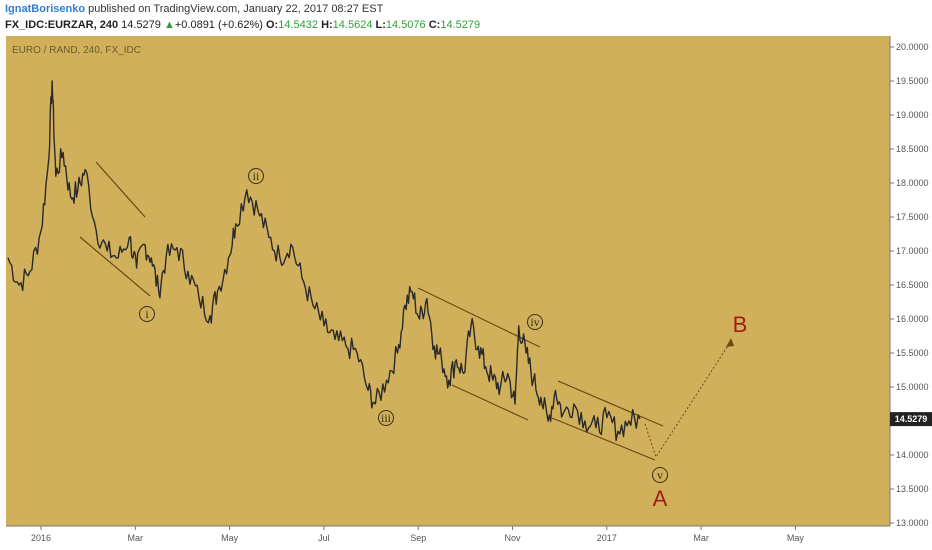  What do you see at coordinates (352, 25) in the screenshot?
I see `high-value: 14.5624` at bounding box center [352, 25].